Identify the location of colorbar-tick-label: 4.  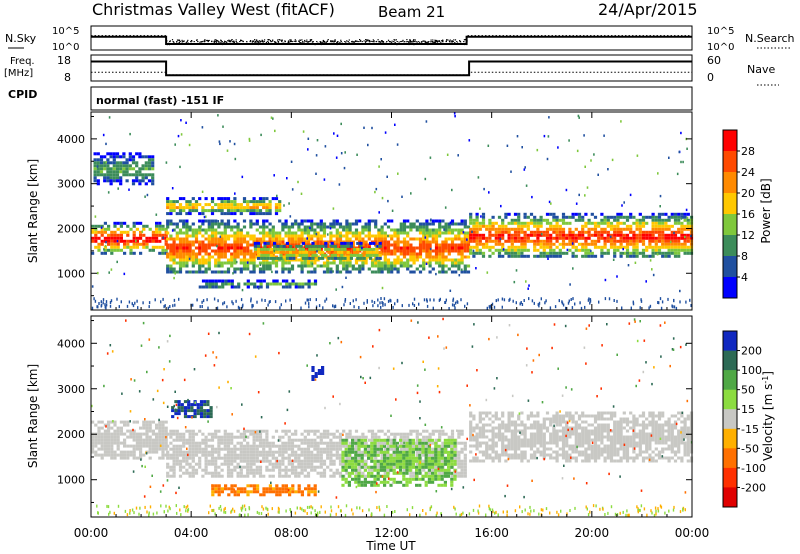
(744, 277).